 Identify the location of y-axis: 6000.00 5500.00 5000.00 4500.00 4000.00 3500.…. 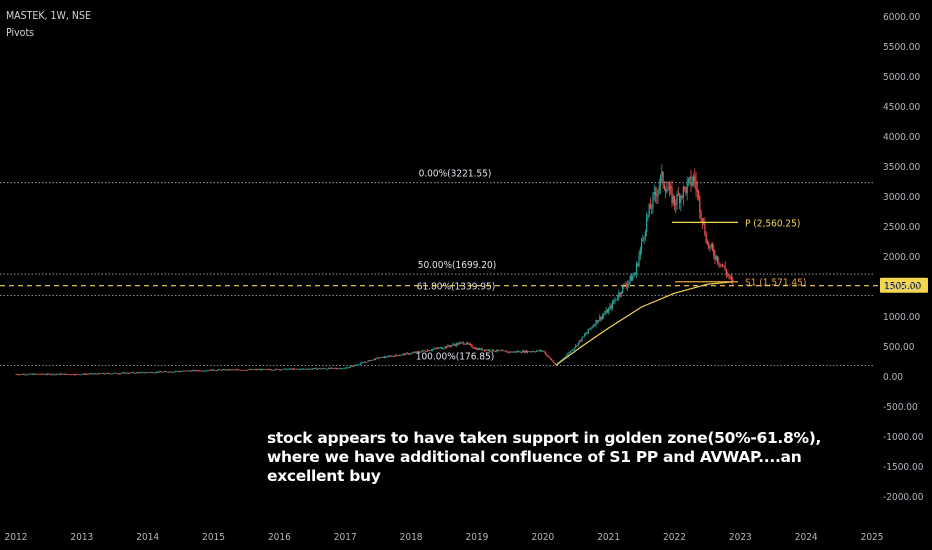
(903, 257).